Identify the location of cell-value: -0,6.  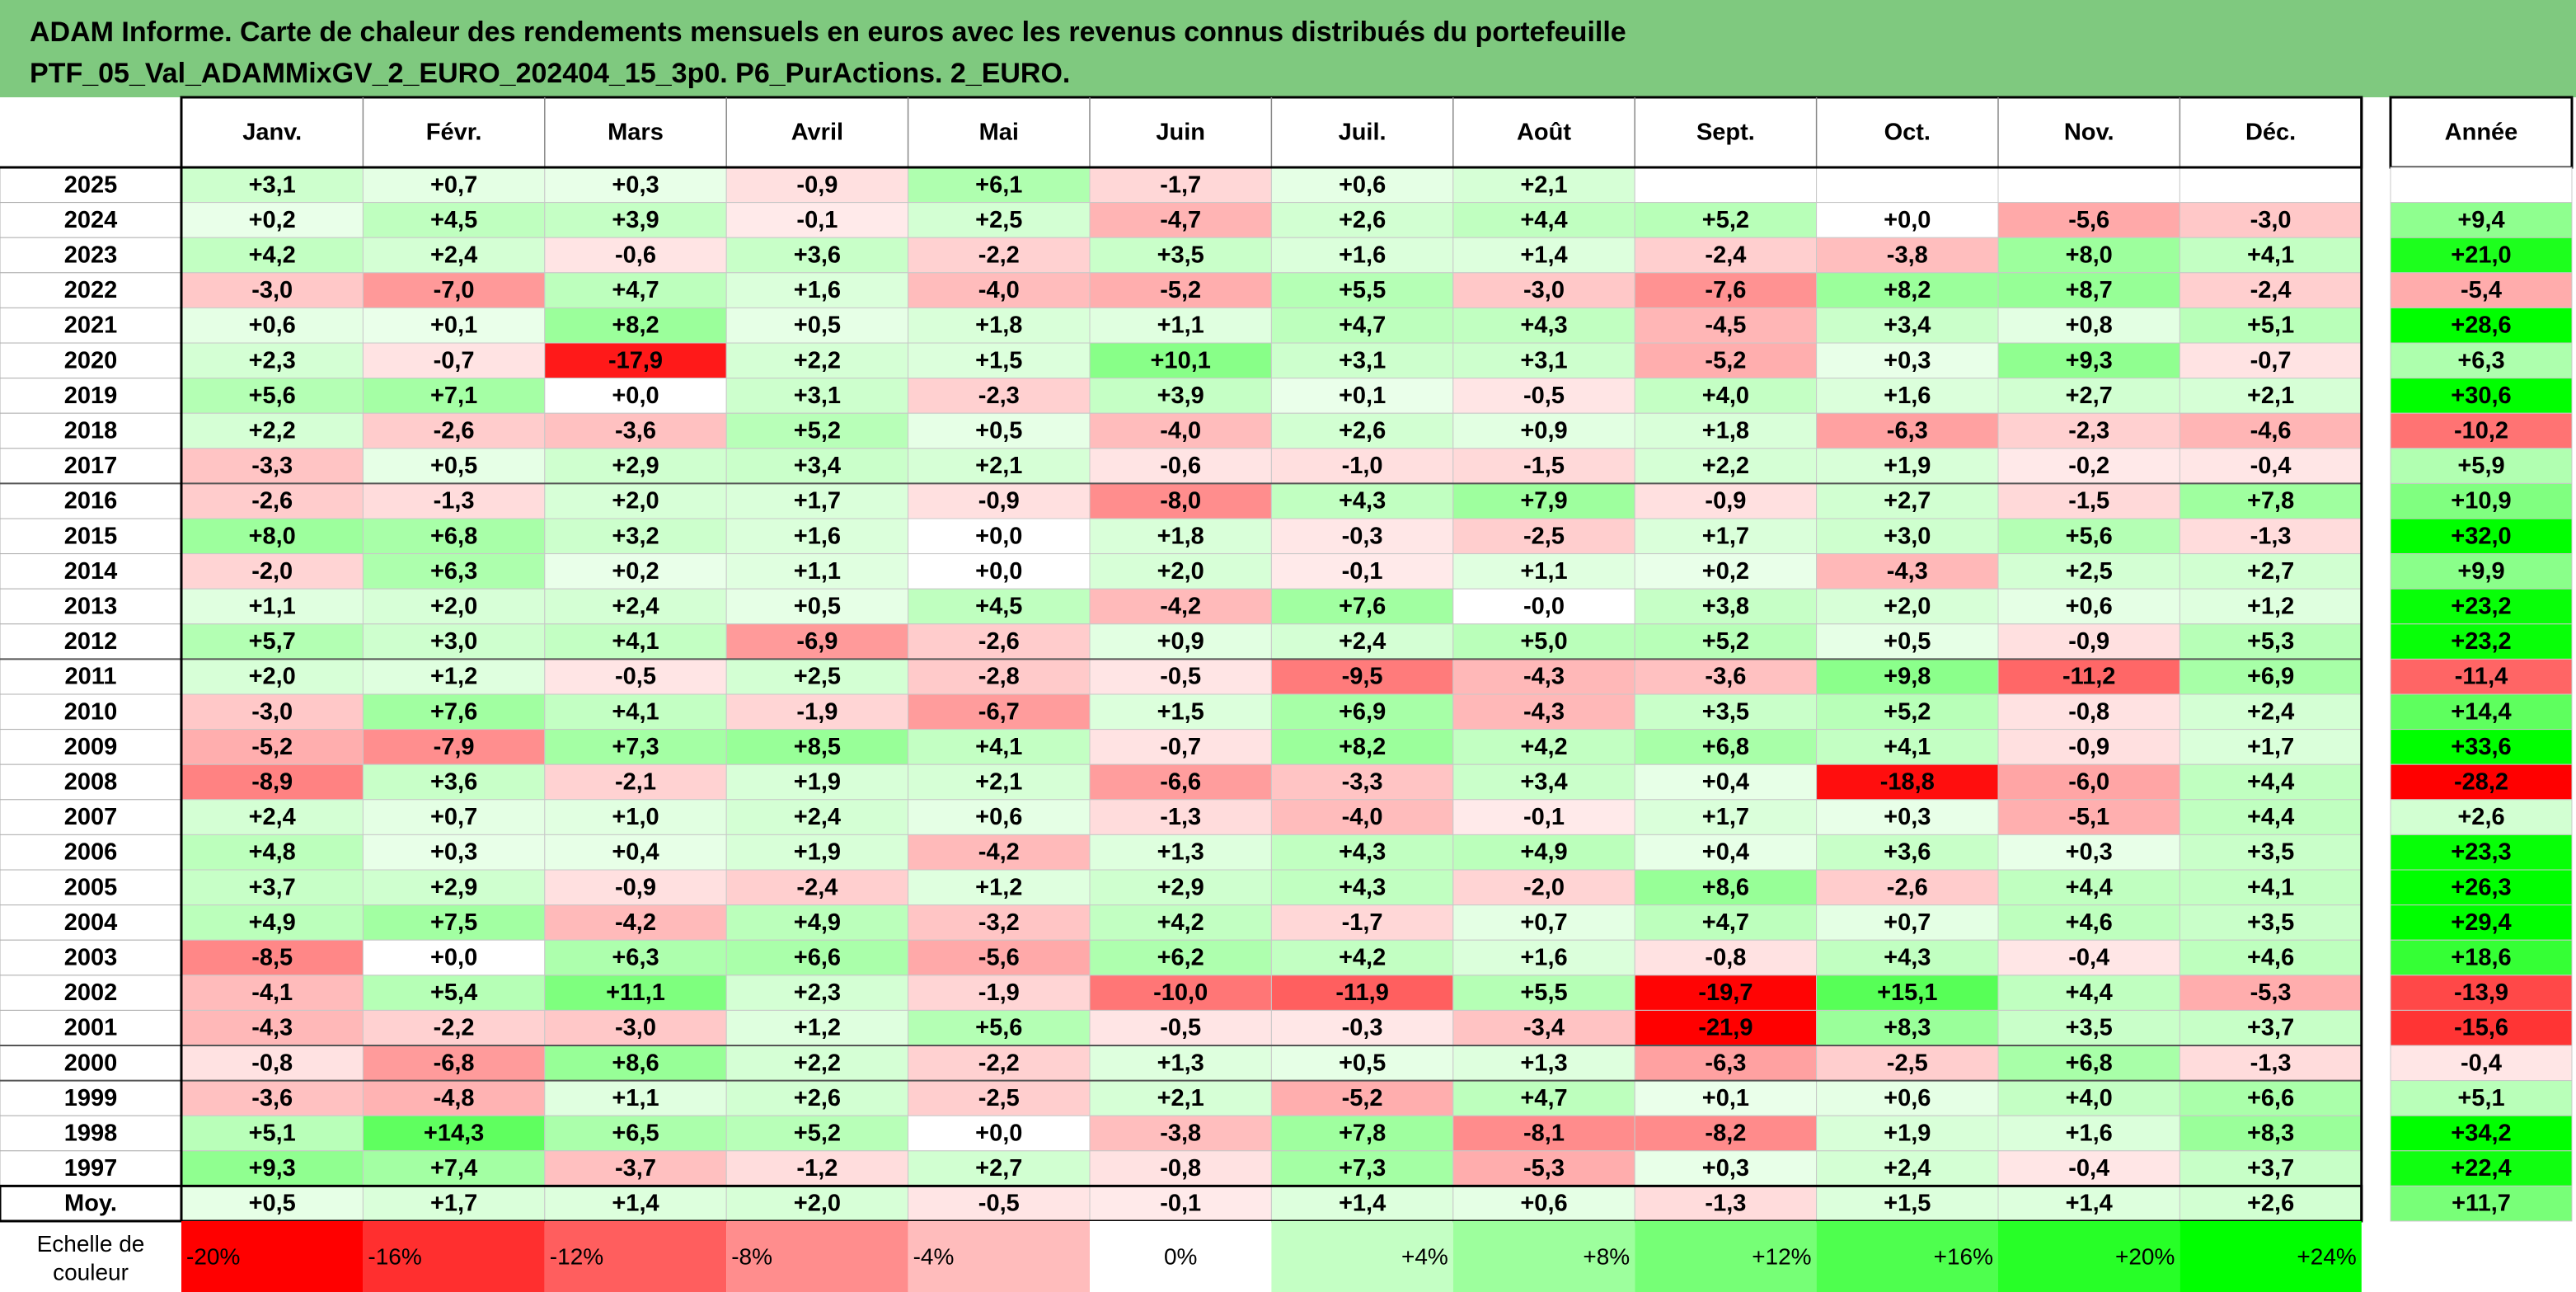
(1180, 466).